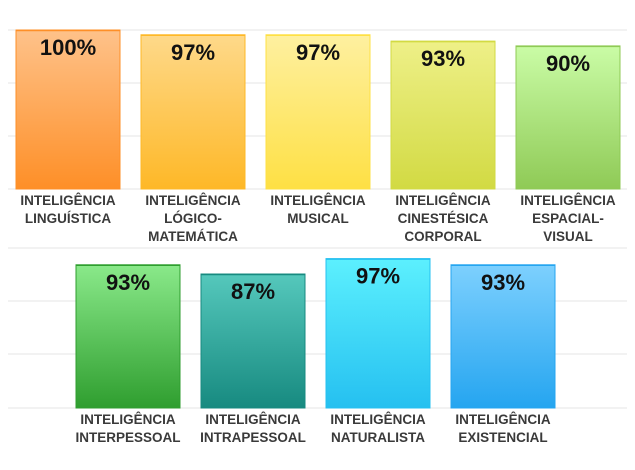  I want to click on category-label: INTELIGÊNCIA CINESTÉSICA CORPORAL, so click(443, 218).